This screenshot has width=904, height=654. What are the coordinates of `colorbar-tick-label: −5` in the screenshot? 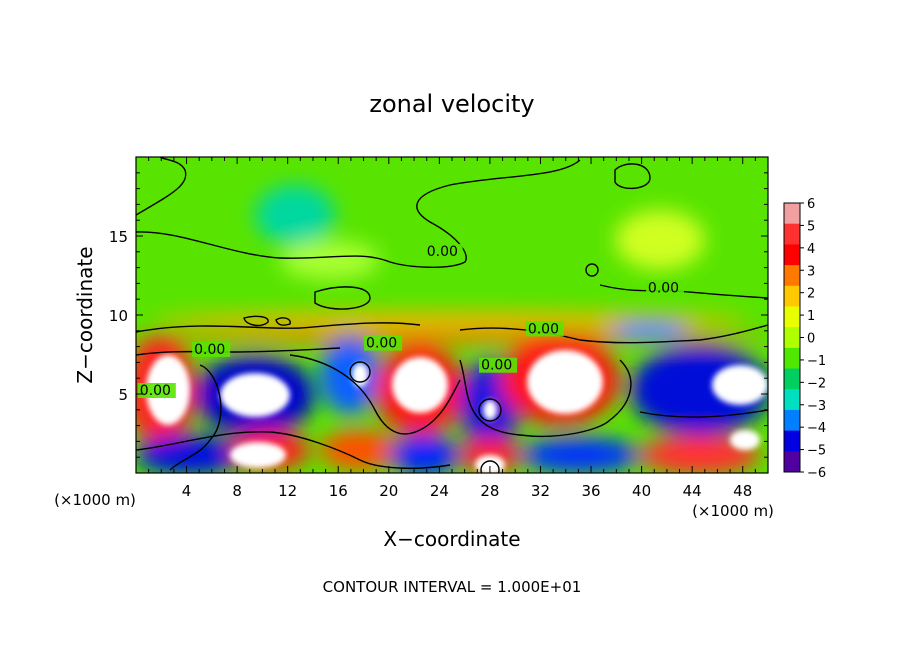 It's located at (816, 451).